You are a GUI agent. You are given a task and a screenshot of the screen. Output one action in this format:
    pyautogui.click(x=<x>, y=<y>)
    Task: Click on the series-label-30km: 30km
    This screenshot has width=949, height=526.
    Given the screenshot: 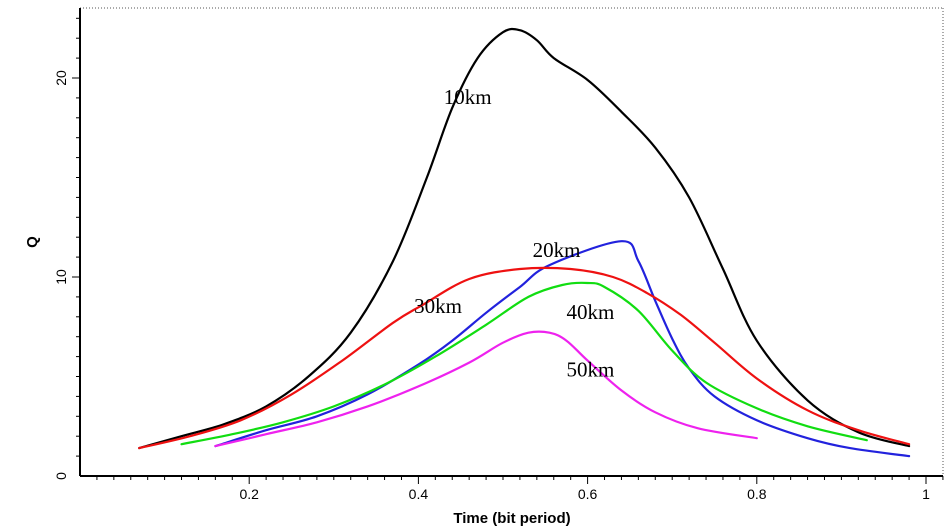 What is the action you would take?
    pyautogui.click(x=438, y=306)
    